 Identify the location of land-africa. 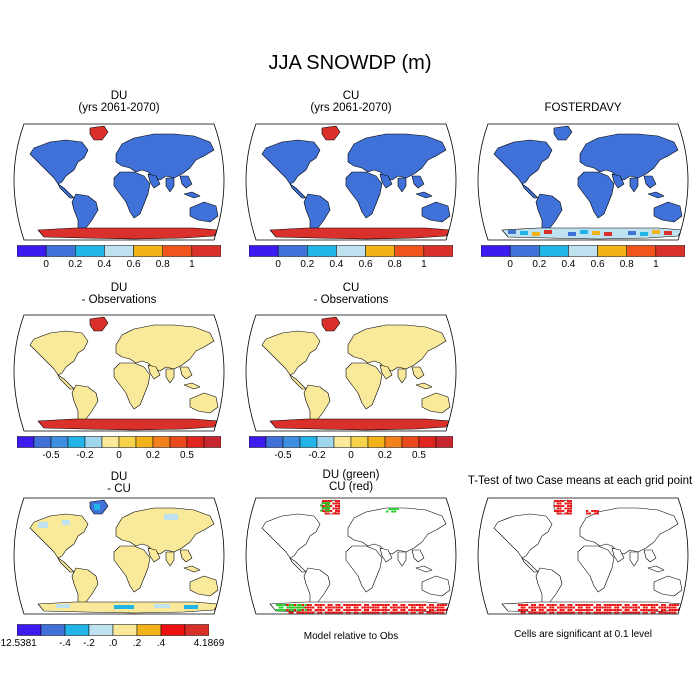
(132, 386).